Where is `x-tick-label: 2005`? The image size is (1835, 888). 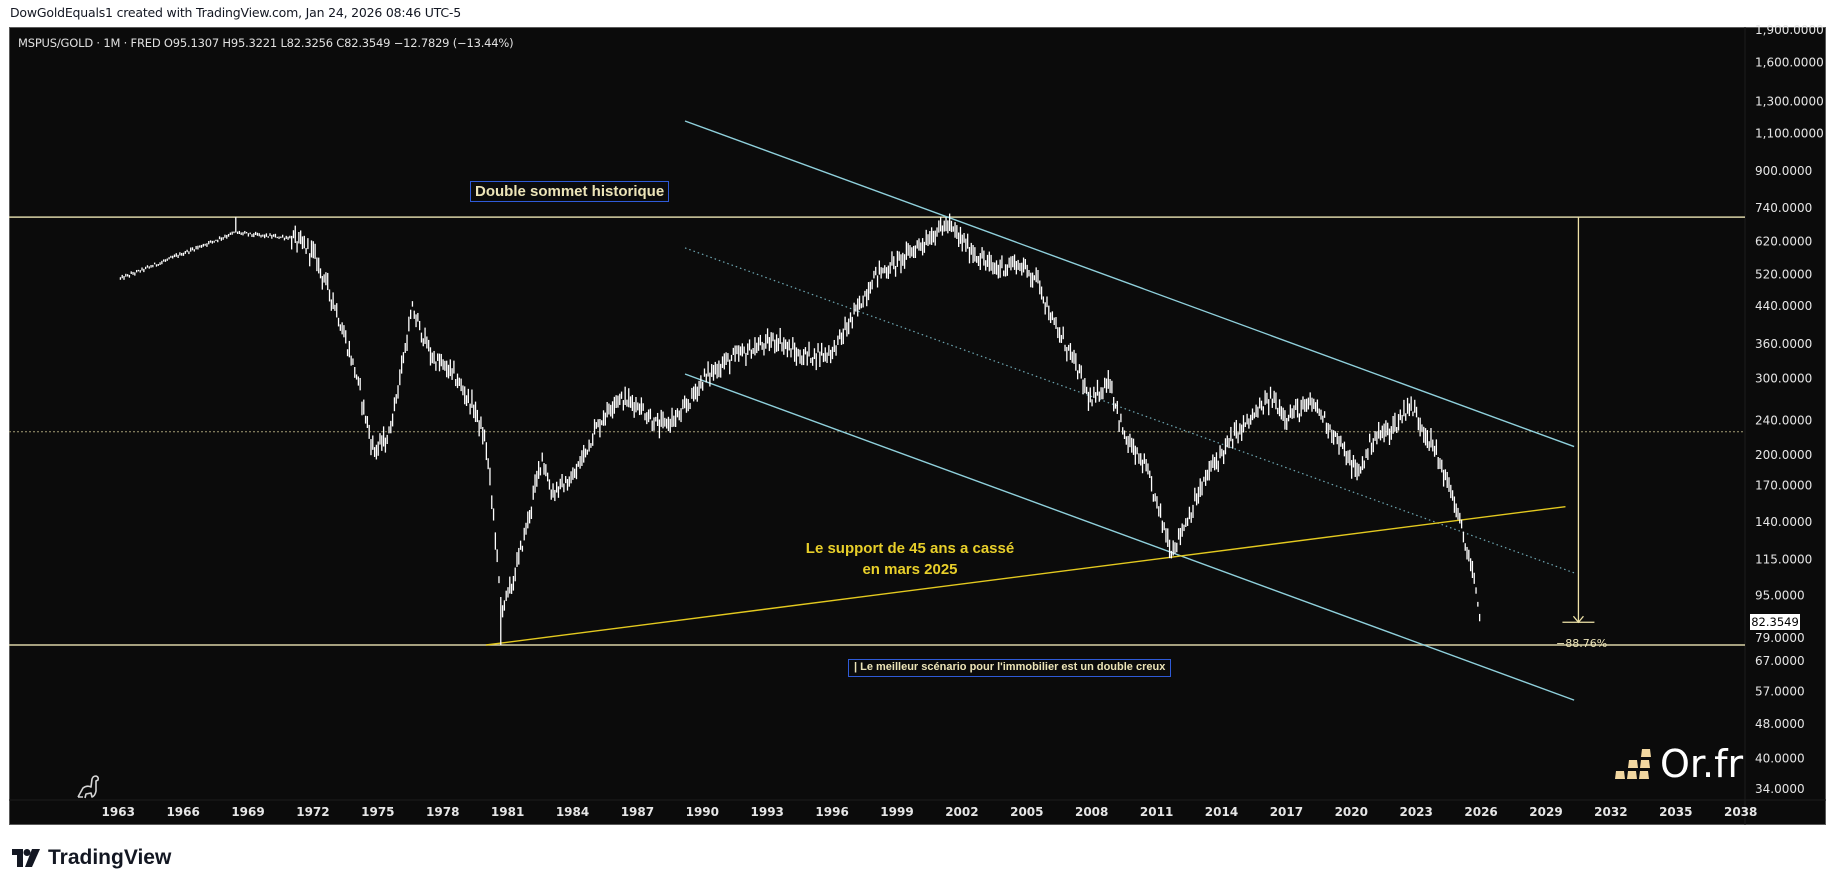
x-tick-label: 2005 is located at coordinates (1026, 812).